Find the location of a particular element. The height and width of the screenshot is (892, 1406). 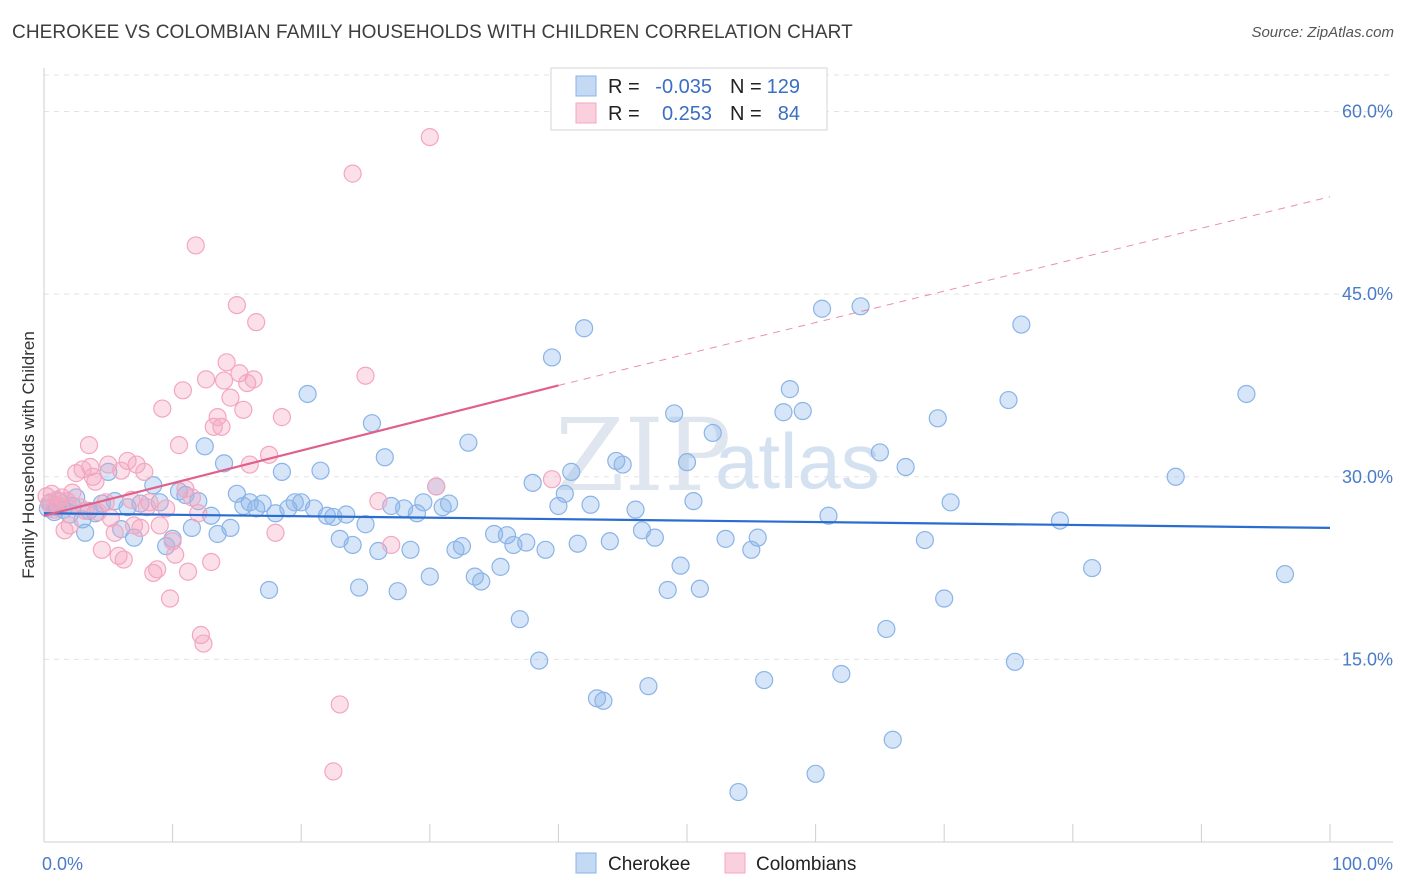

y-tick-label: 15.0% is located at coordinates (1367, 659).